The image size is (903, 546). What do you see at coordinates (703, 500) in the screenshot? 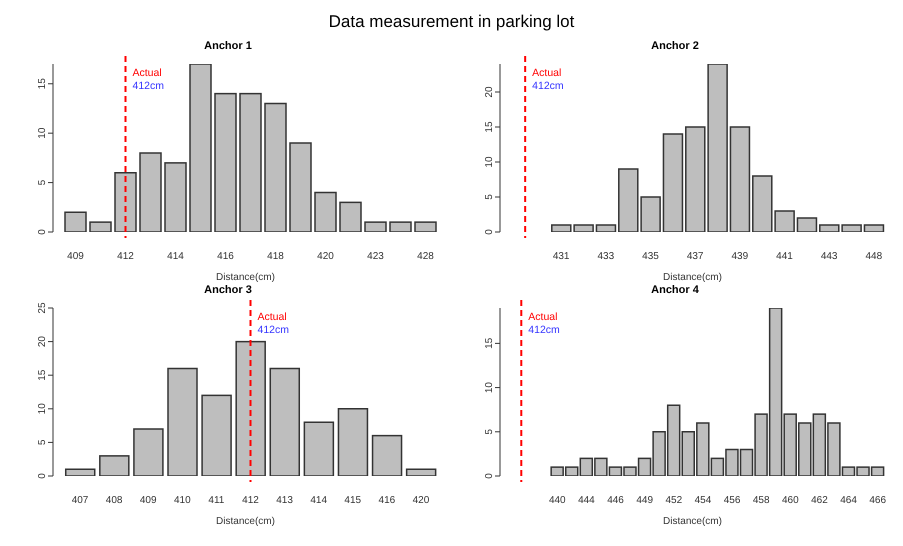
I see `x-tick-label: 454` at bounding box center [703, 500].